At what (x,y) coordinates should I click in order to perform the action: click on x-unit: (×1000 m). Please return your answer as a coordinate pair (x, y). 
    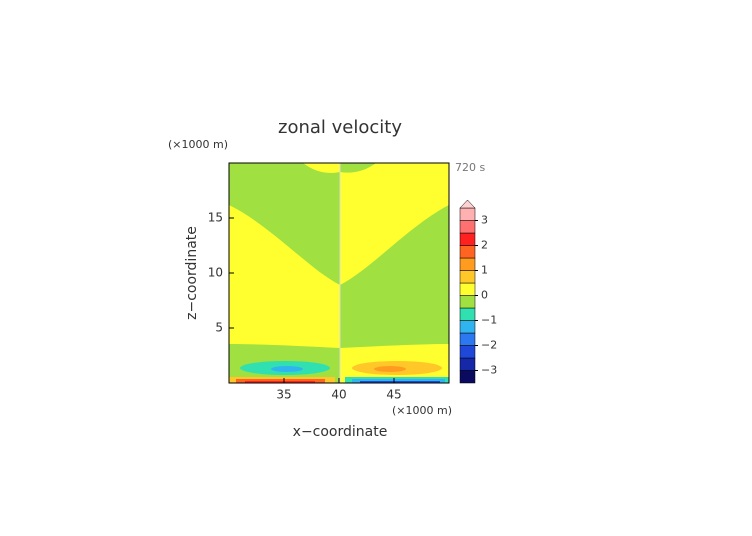
    Looking at the image, I should click on (422, 410).